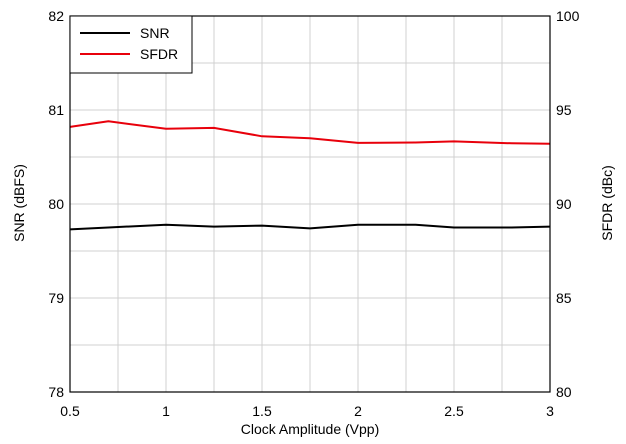 Image resolution: width=626 pixels, height=444 pixels. I want to click on legend-label-sfdr: SFDR, so click(159, 54).